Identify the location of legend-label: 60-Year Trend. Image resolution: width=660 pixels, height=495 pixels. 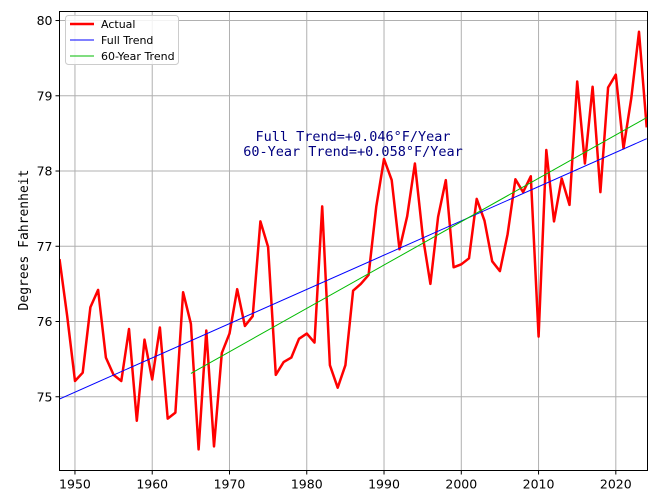
(138, 56).